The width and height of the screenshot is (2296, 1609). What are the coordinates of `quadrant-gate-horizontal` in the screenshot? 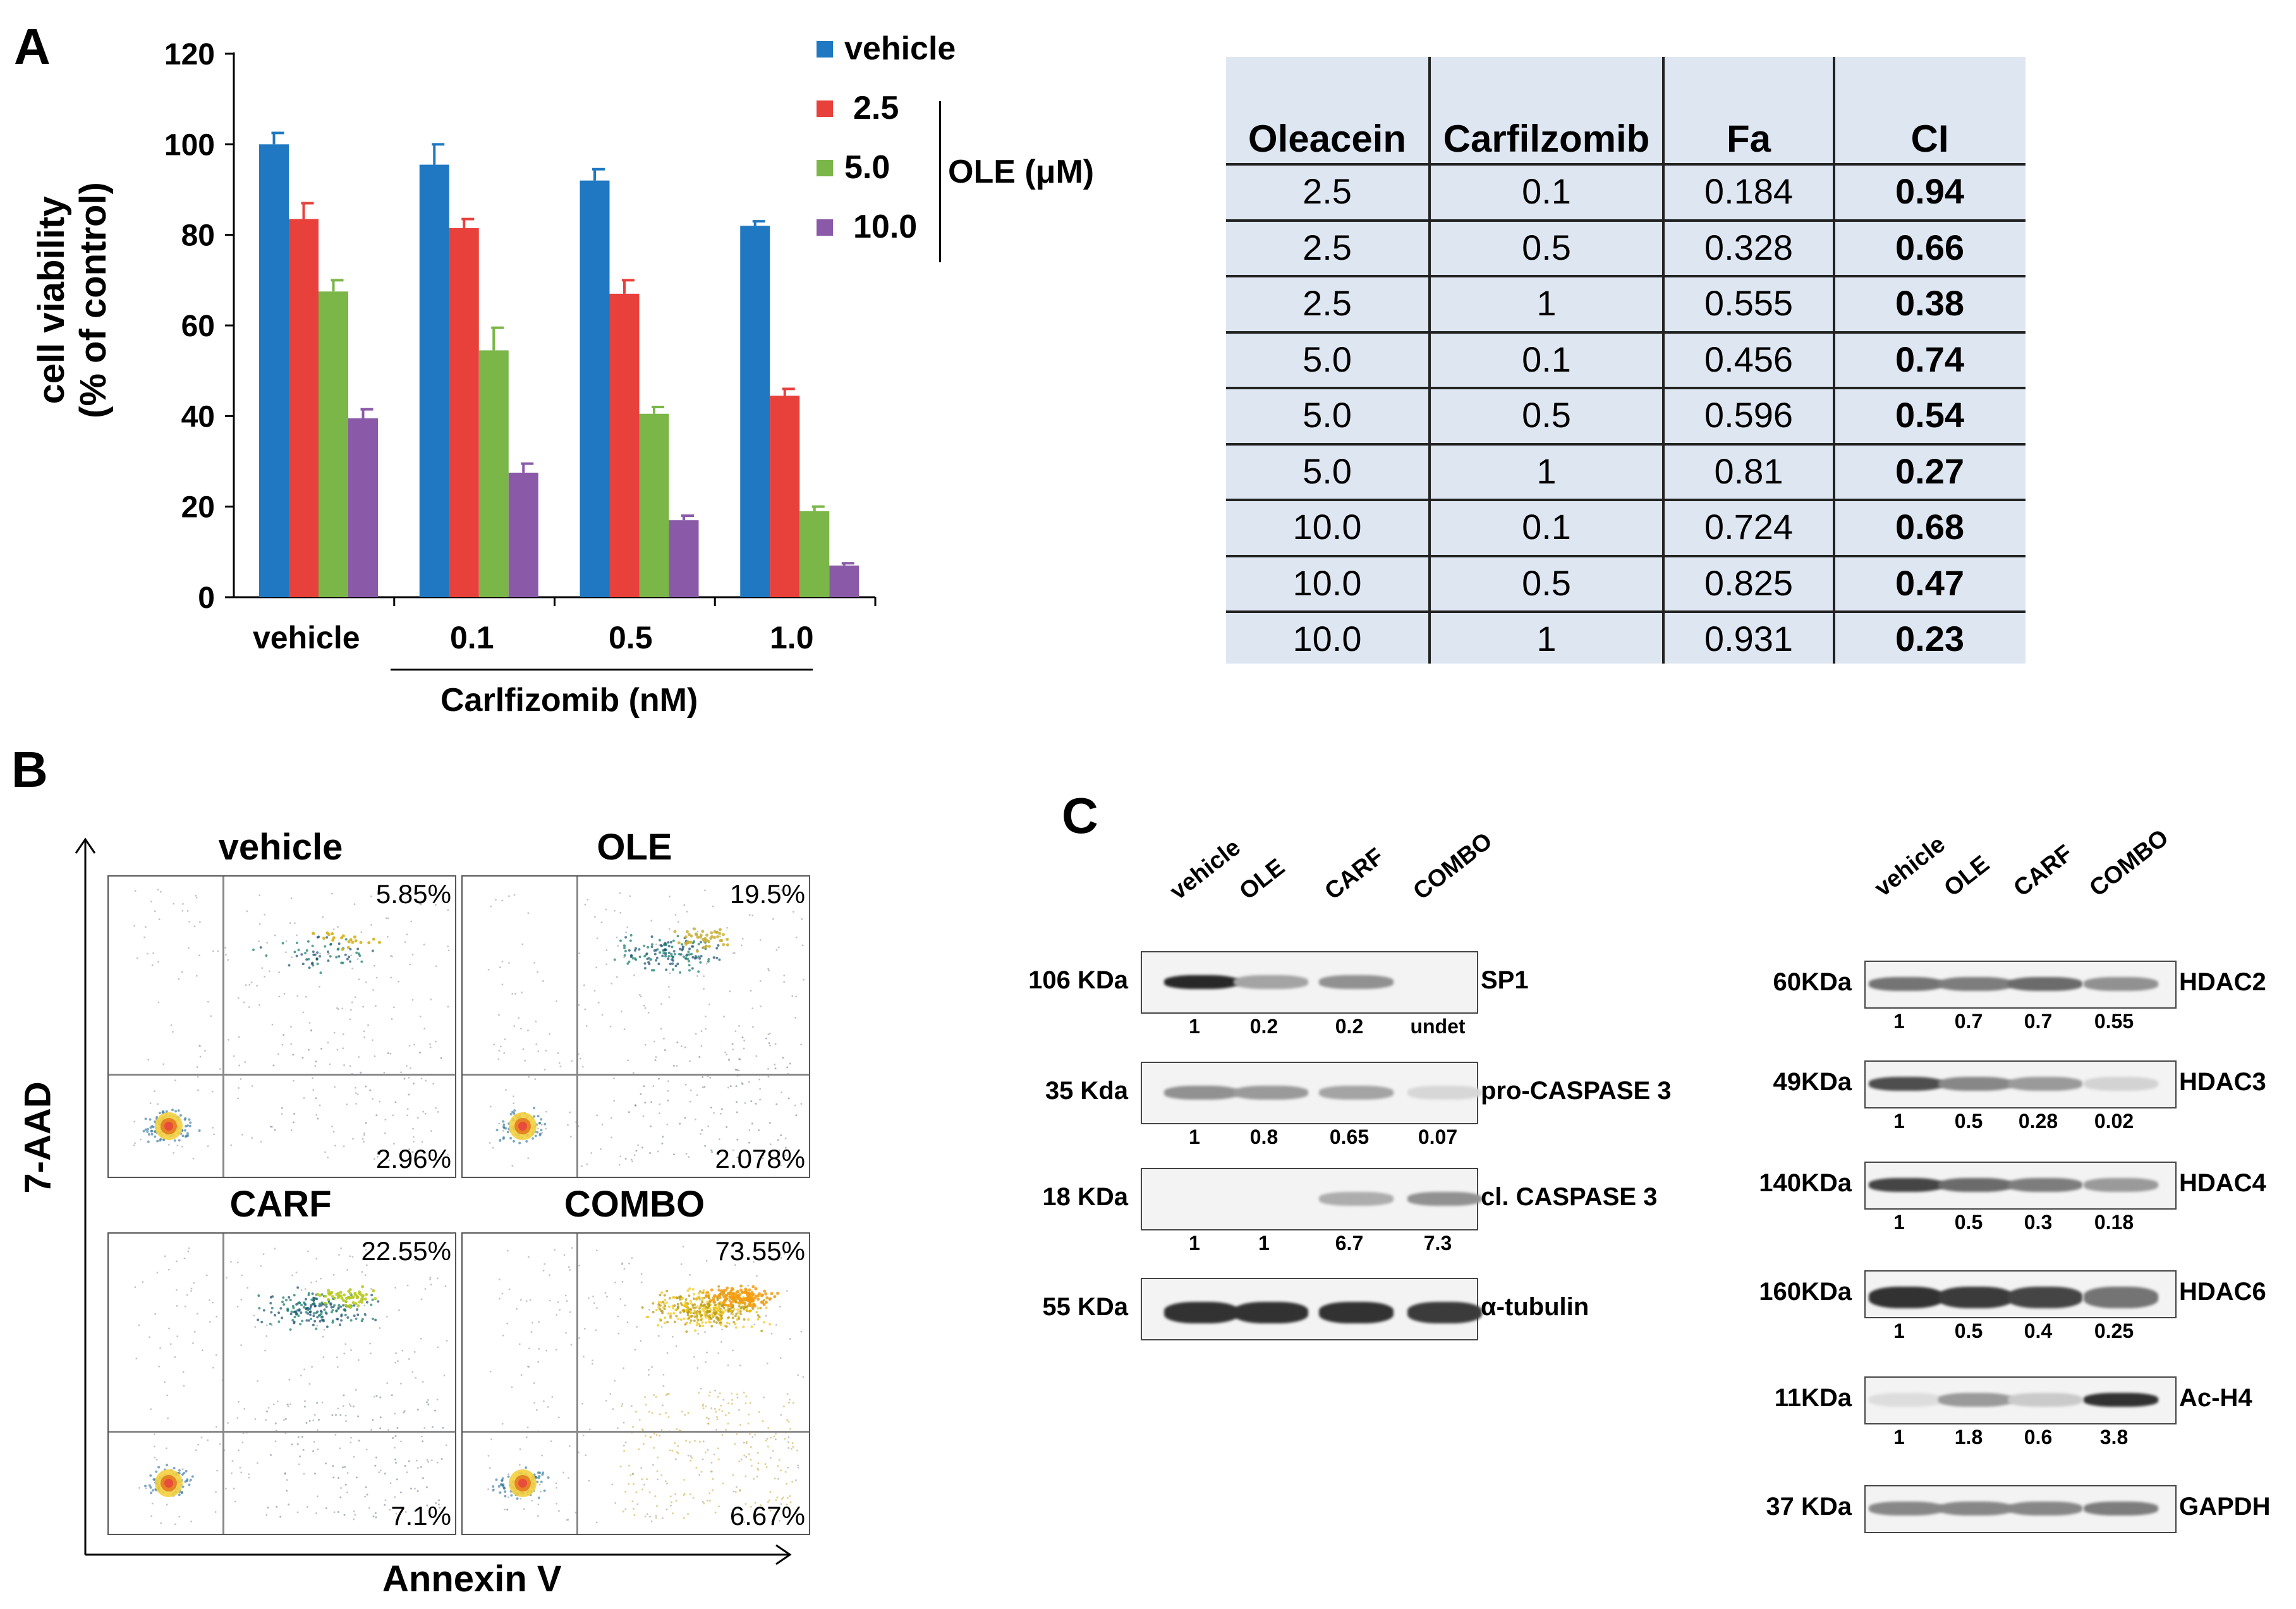 It's located at (636, 1075).